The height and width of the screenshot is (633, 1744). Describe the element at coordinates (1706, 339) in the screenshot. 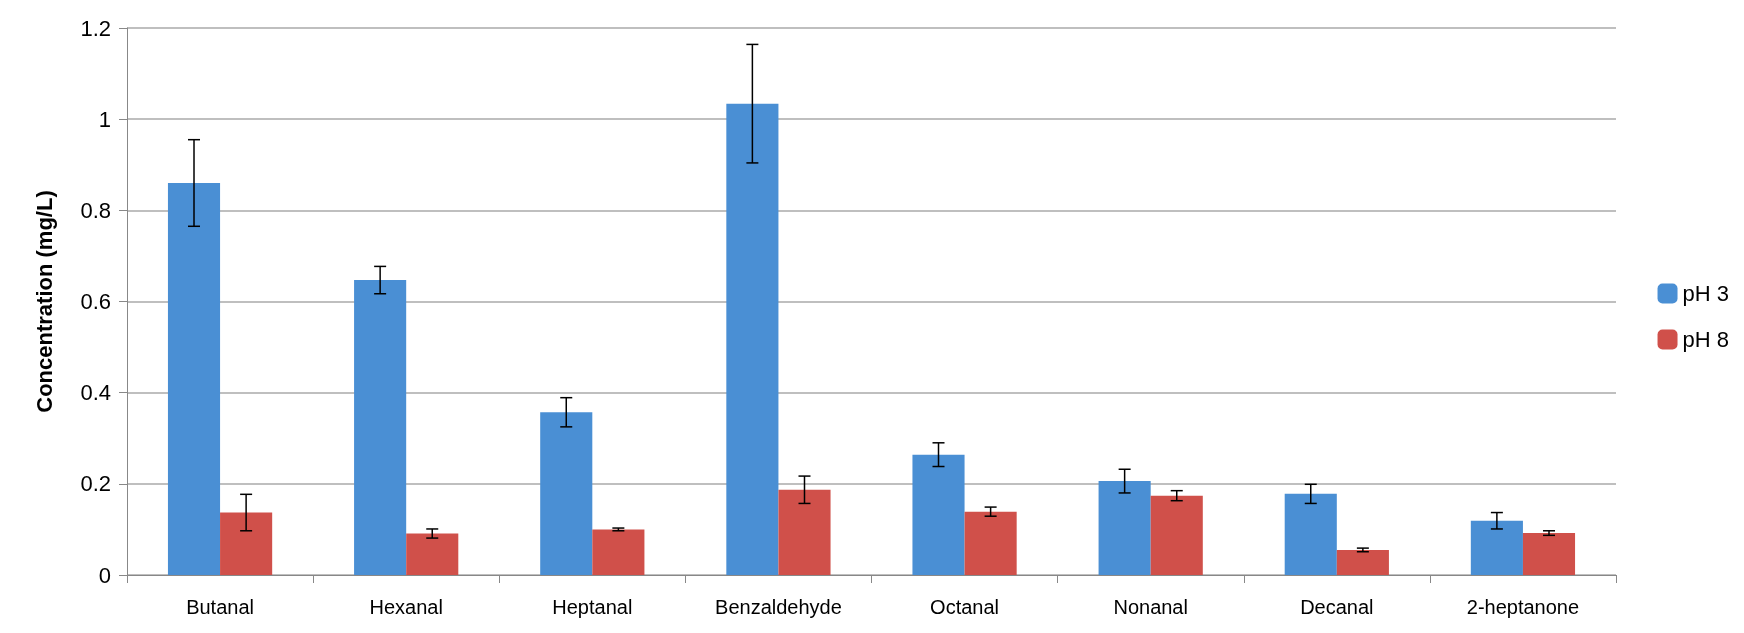

I see `legend-label: pH 8` at that location.